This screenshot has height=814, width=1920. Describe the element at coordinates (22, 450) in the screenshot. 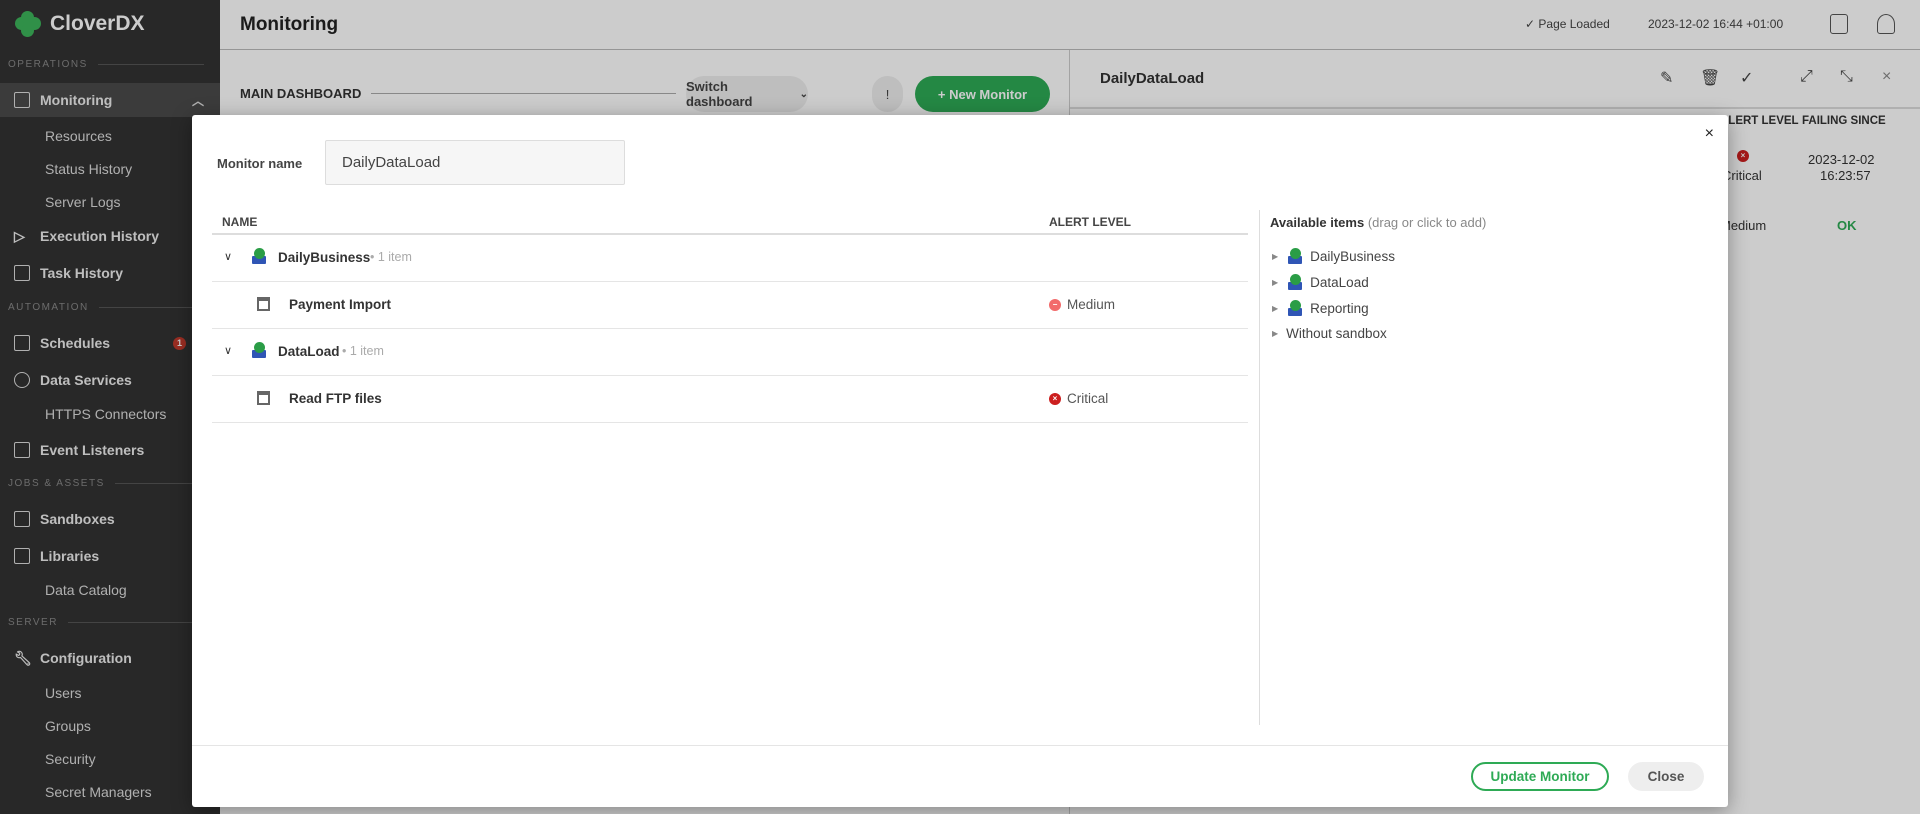

I see `event-icon` at that location.